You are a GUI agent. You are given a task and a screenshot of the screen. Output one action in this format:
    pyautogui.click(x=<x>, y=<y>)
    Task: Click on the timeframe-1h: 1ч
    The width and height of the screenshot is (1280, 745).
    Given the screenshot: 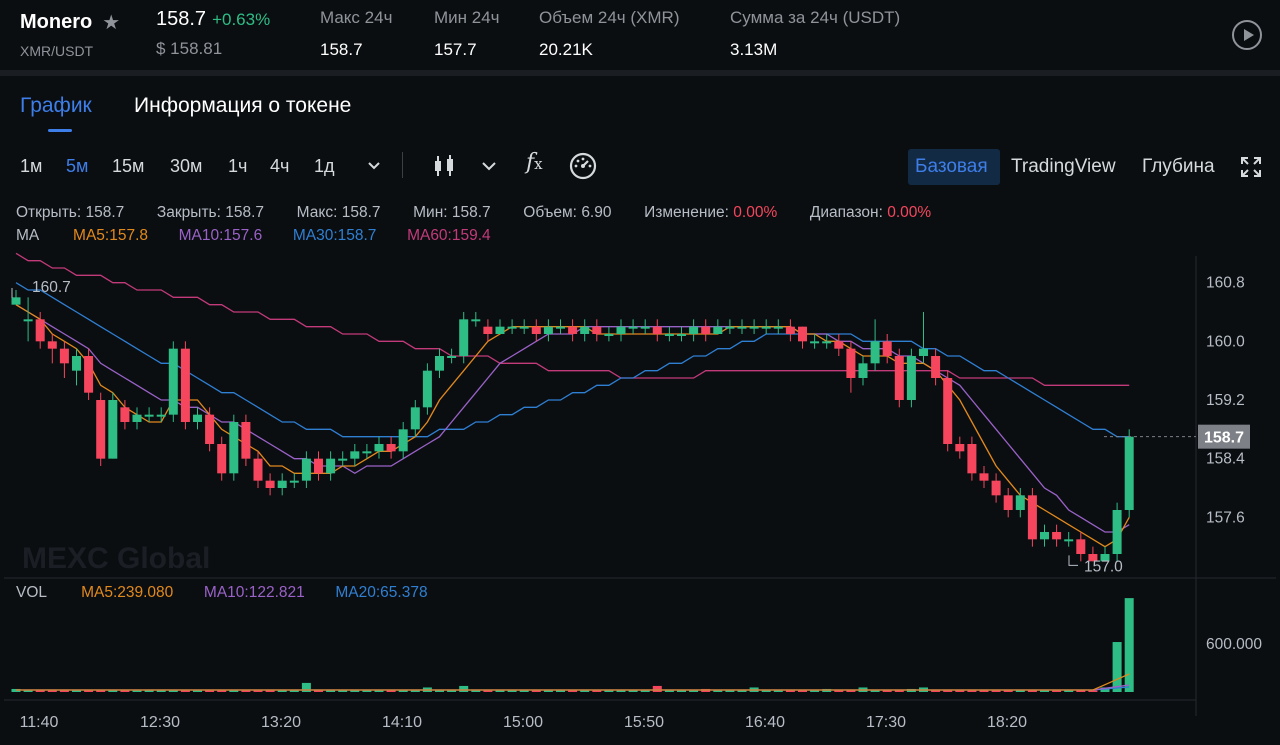 What is the action you would take?
    pyautogui.click(x=238, y=166)
    